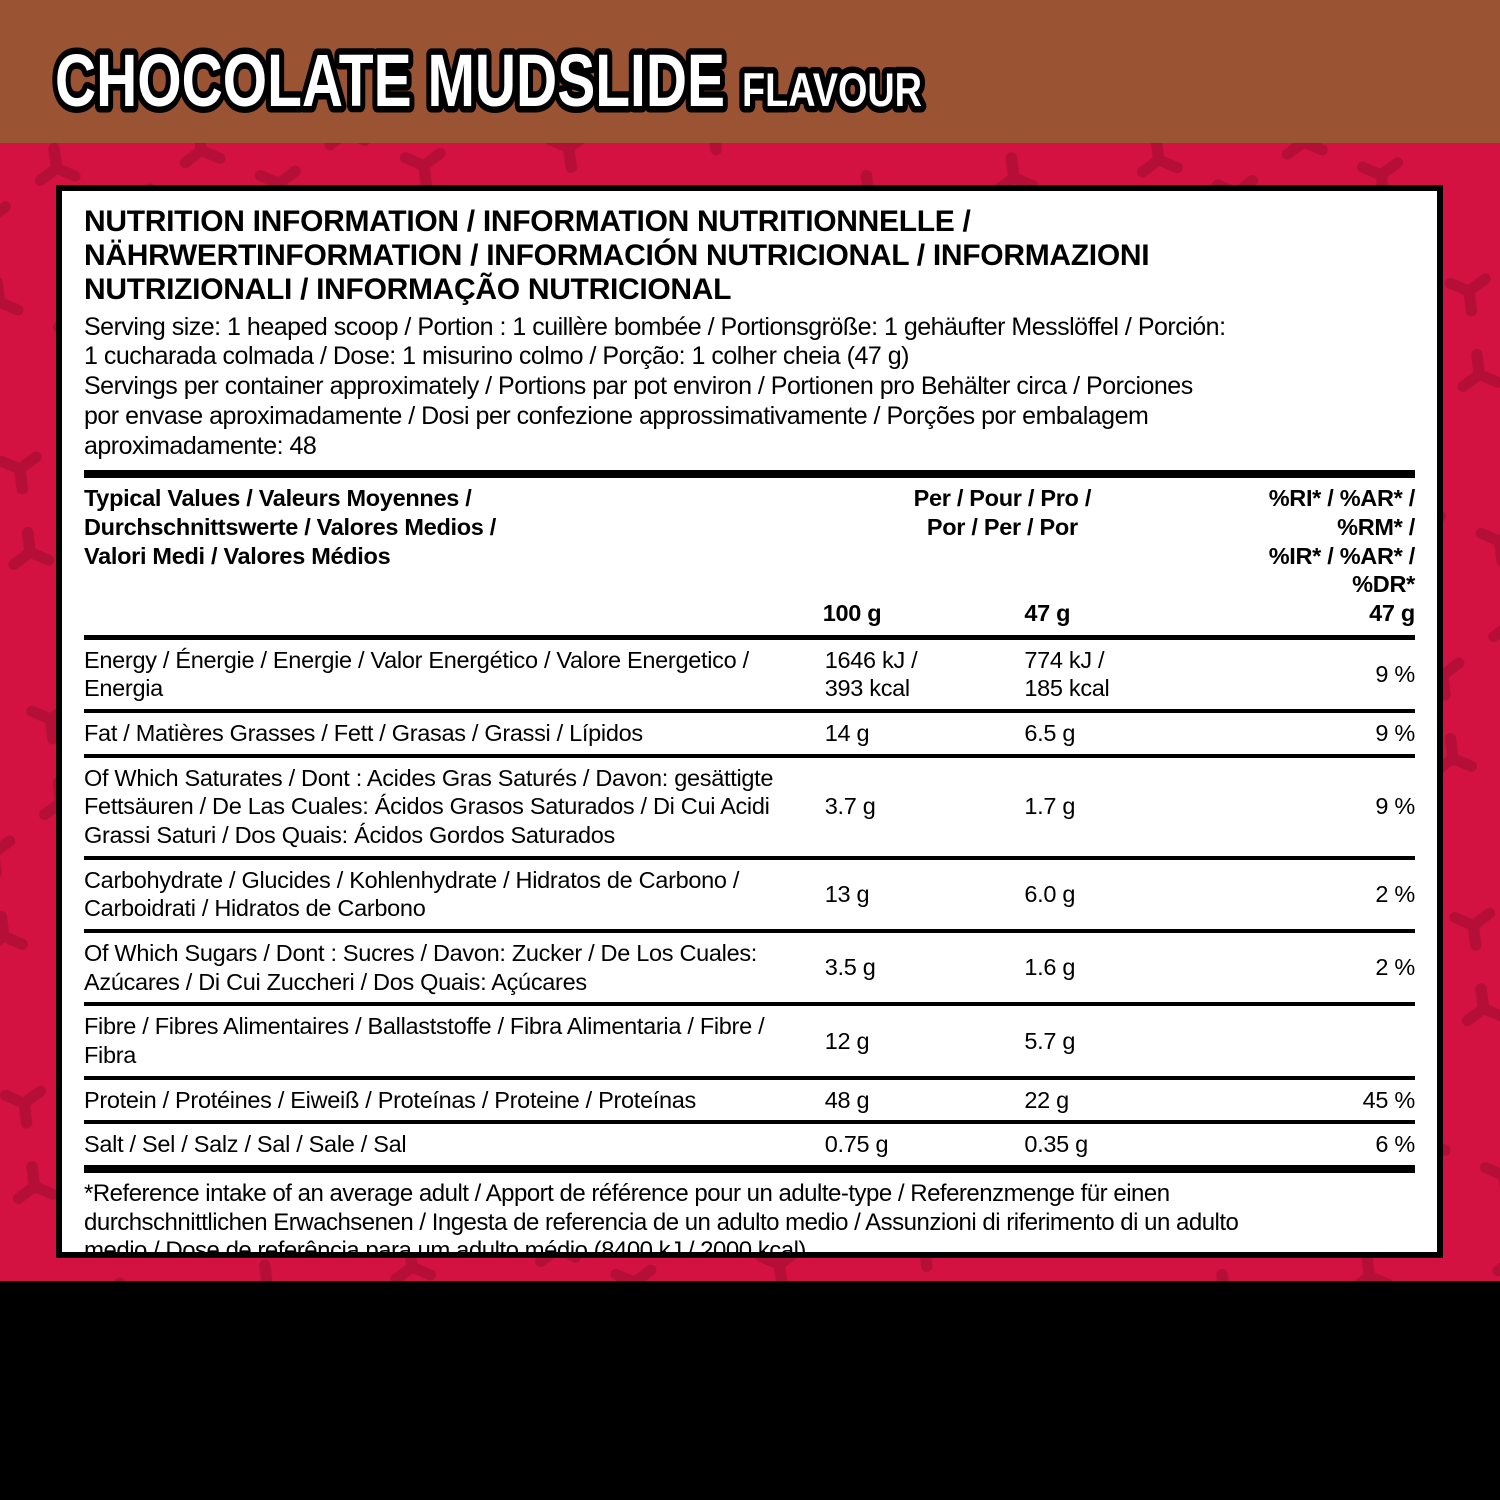  What do you see at coordinates (847, 1040) in the screenshot?
I see `value-per-100g: 12 g` at bounding box center [847, 1040].